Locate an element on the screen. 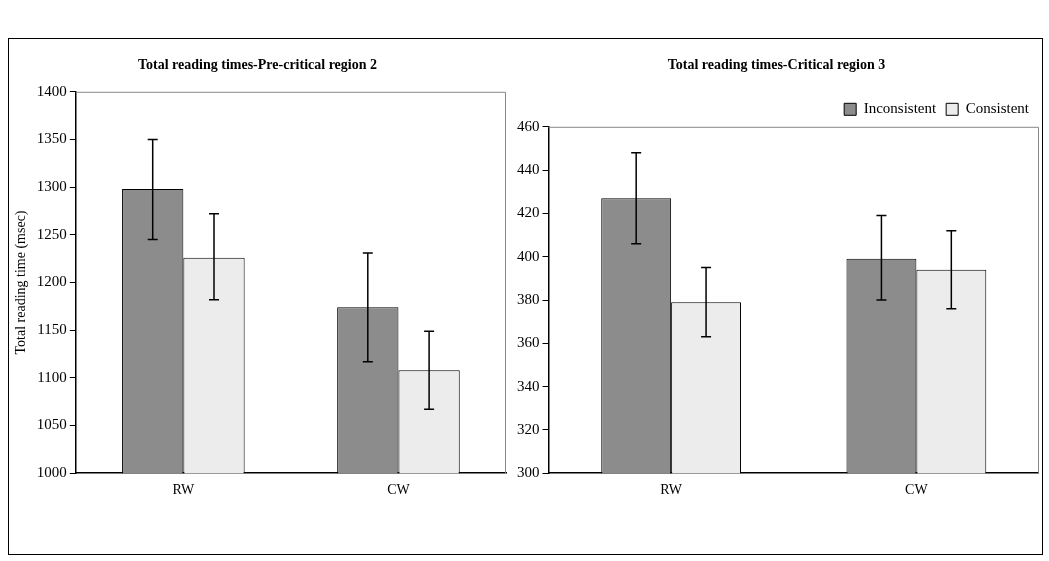 This screenshot has width=1049, height=561. y-tick-label: 1000 is located at coordinates (51, 472).